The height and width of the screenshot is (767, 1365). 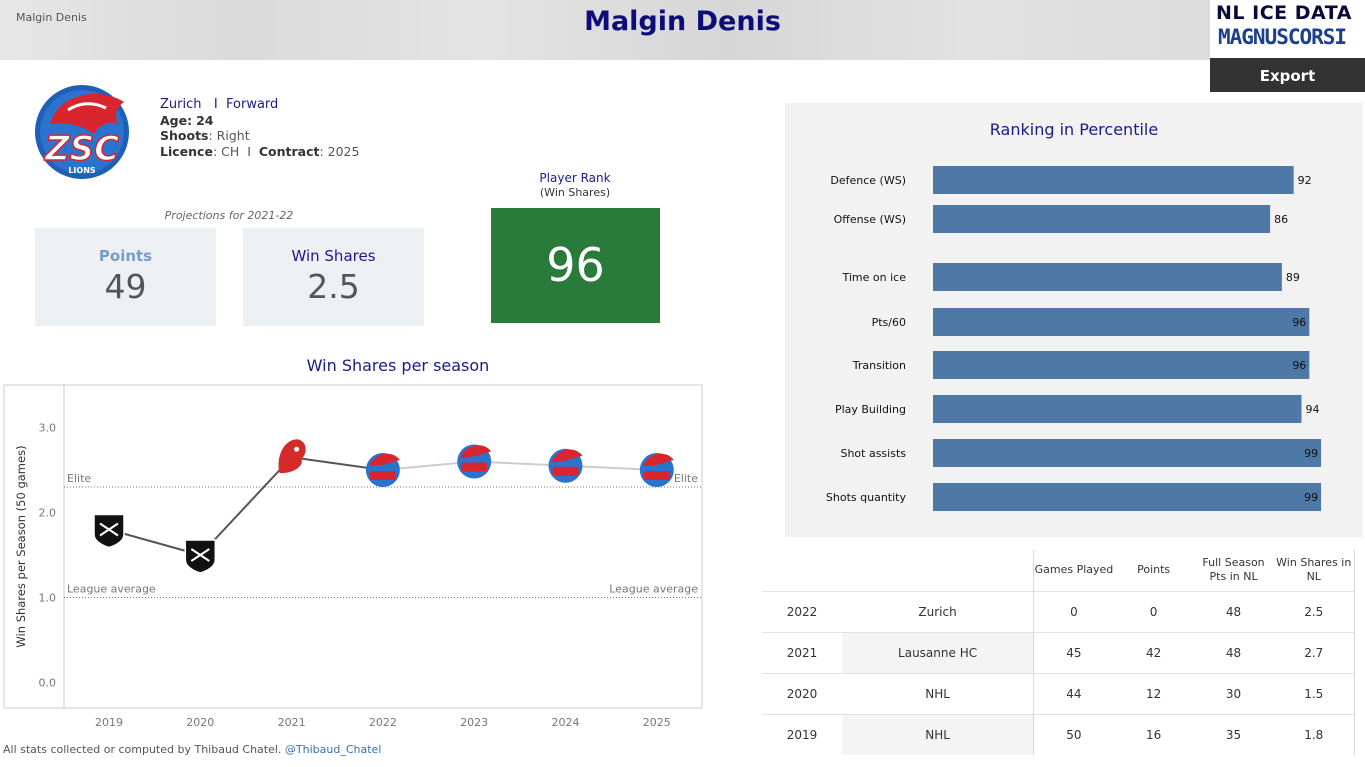 What do you see at coordinates (1314, 652) in the screenshot?
I see `row-win-shares: 2.7` at bounding box center [1314, 652].